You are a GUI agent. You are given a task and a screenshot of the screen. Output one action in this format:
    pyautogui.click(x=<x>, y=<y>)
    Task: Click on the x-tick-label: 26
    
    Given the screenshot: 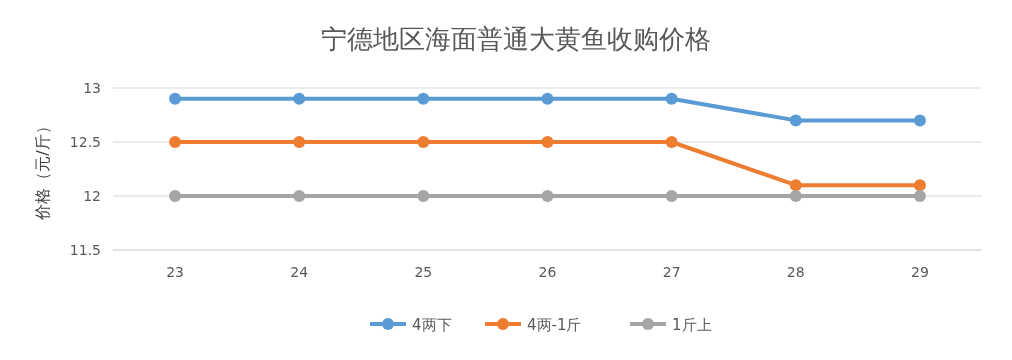 What is the action you would take?
    pyautogui.click(x=547, y=272)
    